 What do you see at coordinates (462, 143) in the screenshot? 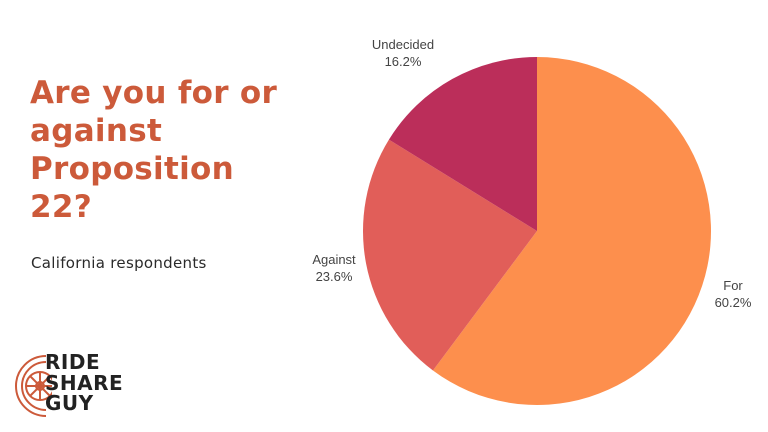
I see `pie-slice-undecided` at bounding box center [462, 143].